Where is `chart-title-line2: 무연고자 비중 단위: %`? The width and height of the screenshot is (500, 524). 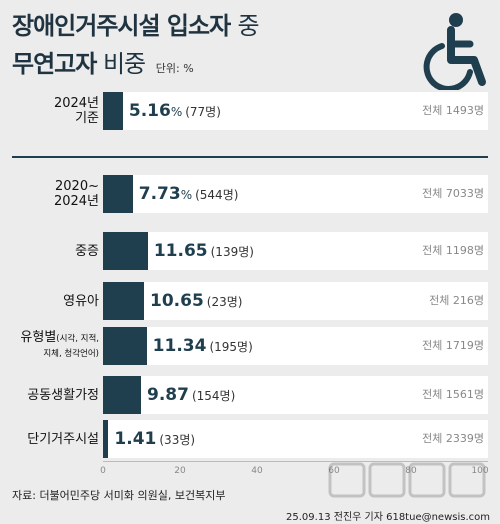 chart-title-line2: 무연고자 비중 단위: % is located at coordinates (103, 61).